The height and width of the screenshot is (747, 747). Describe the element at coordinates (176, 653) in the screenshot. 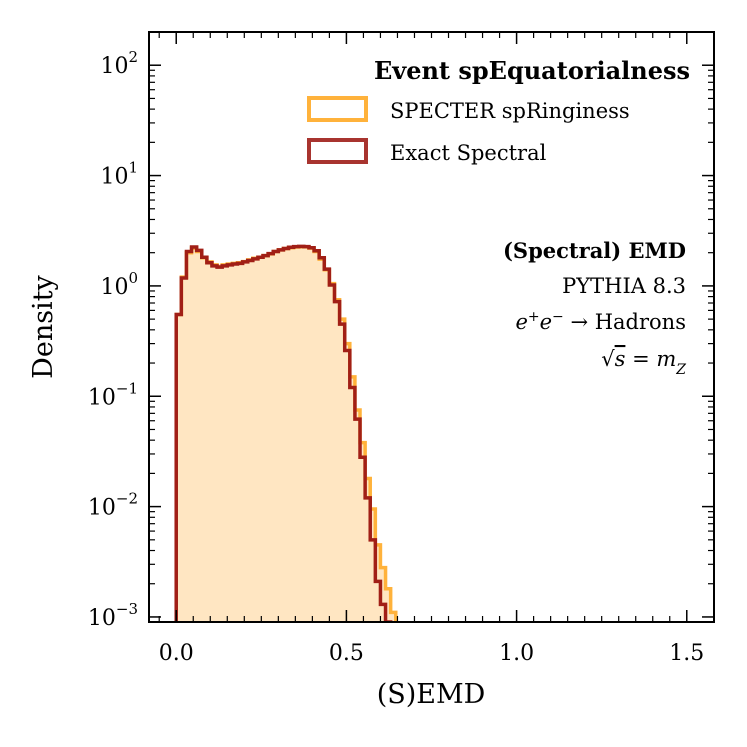

I see `x-tick-label: 0.0` at that location.